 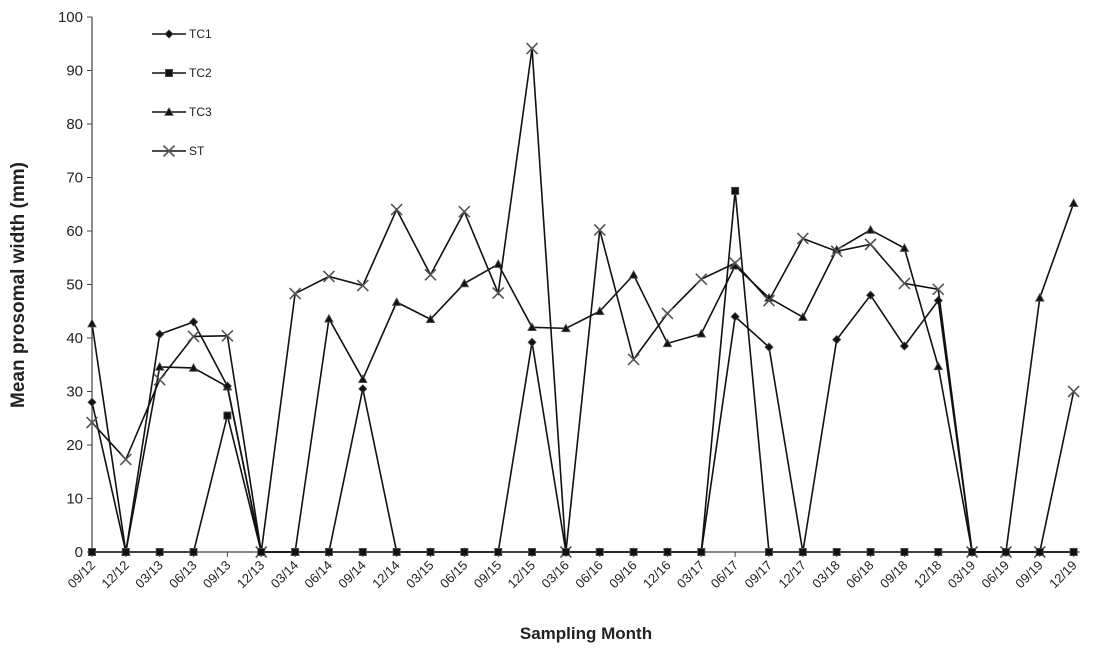 I want to click on x-tick-label: 03/16, so click(x=555, y=575).